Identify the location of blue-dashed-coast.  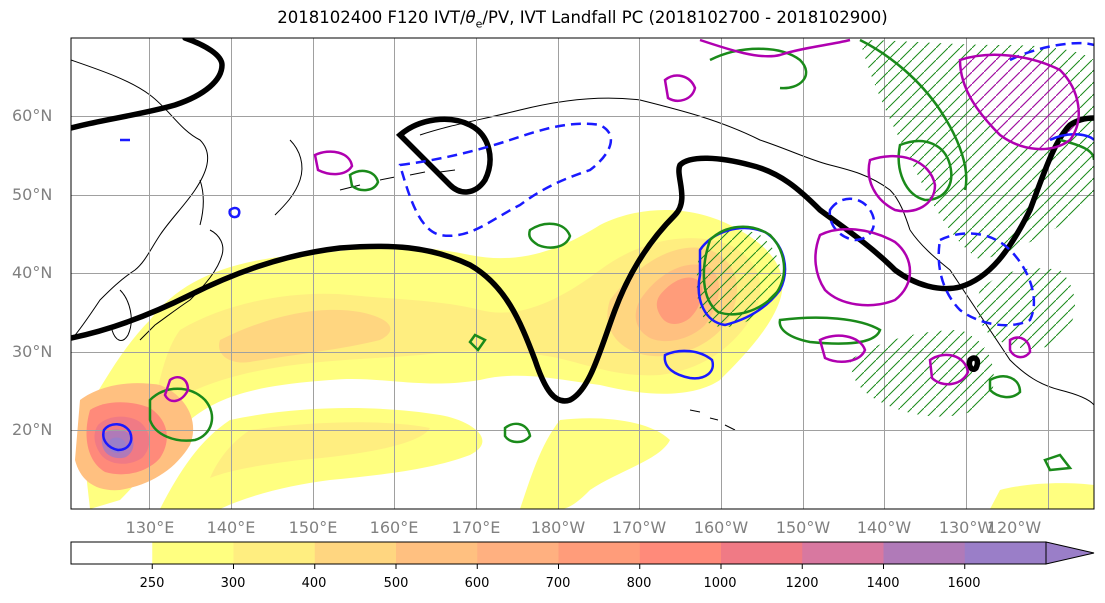
(986, 279).